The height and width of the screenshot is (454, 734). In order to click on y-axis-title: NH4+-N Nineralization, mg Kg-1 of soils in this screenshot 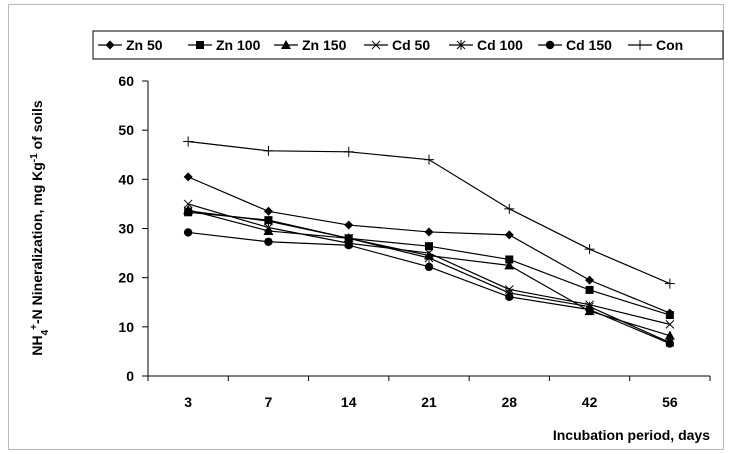, I will do `click(40, 227)`.